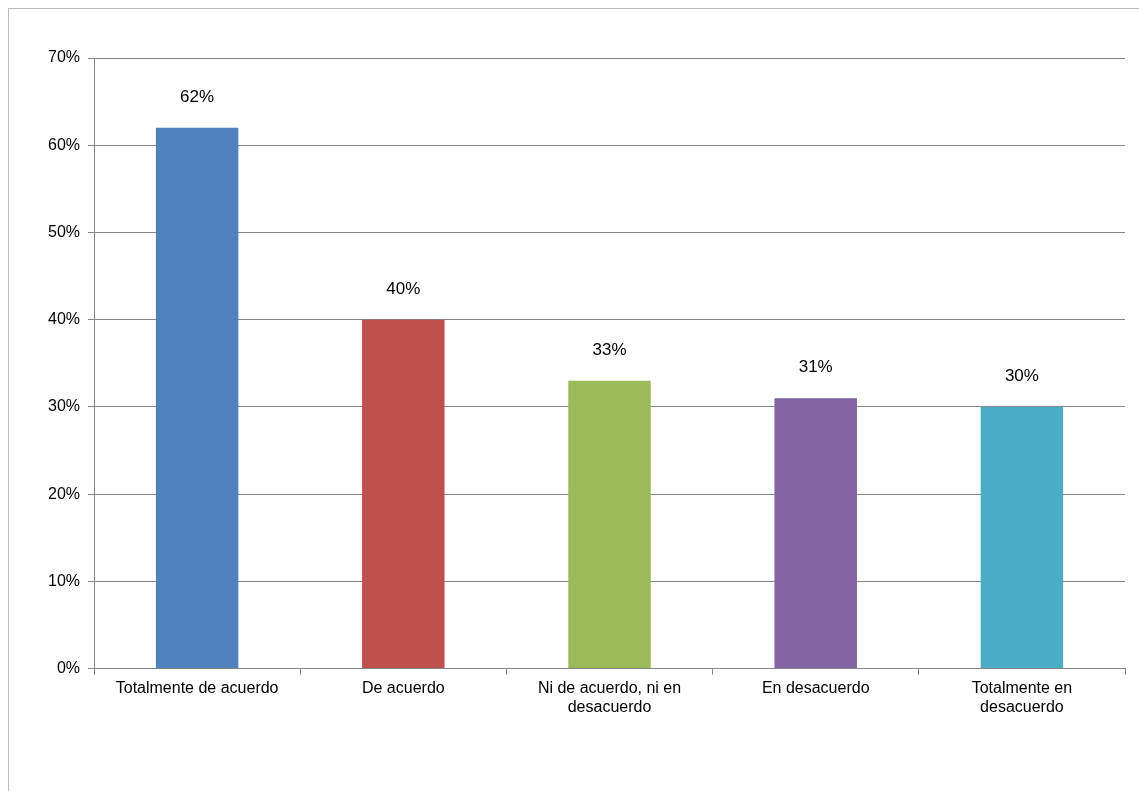  I want to click on x-tick-label: Totalmente en desacuerdo, so click(1022, 696).